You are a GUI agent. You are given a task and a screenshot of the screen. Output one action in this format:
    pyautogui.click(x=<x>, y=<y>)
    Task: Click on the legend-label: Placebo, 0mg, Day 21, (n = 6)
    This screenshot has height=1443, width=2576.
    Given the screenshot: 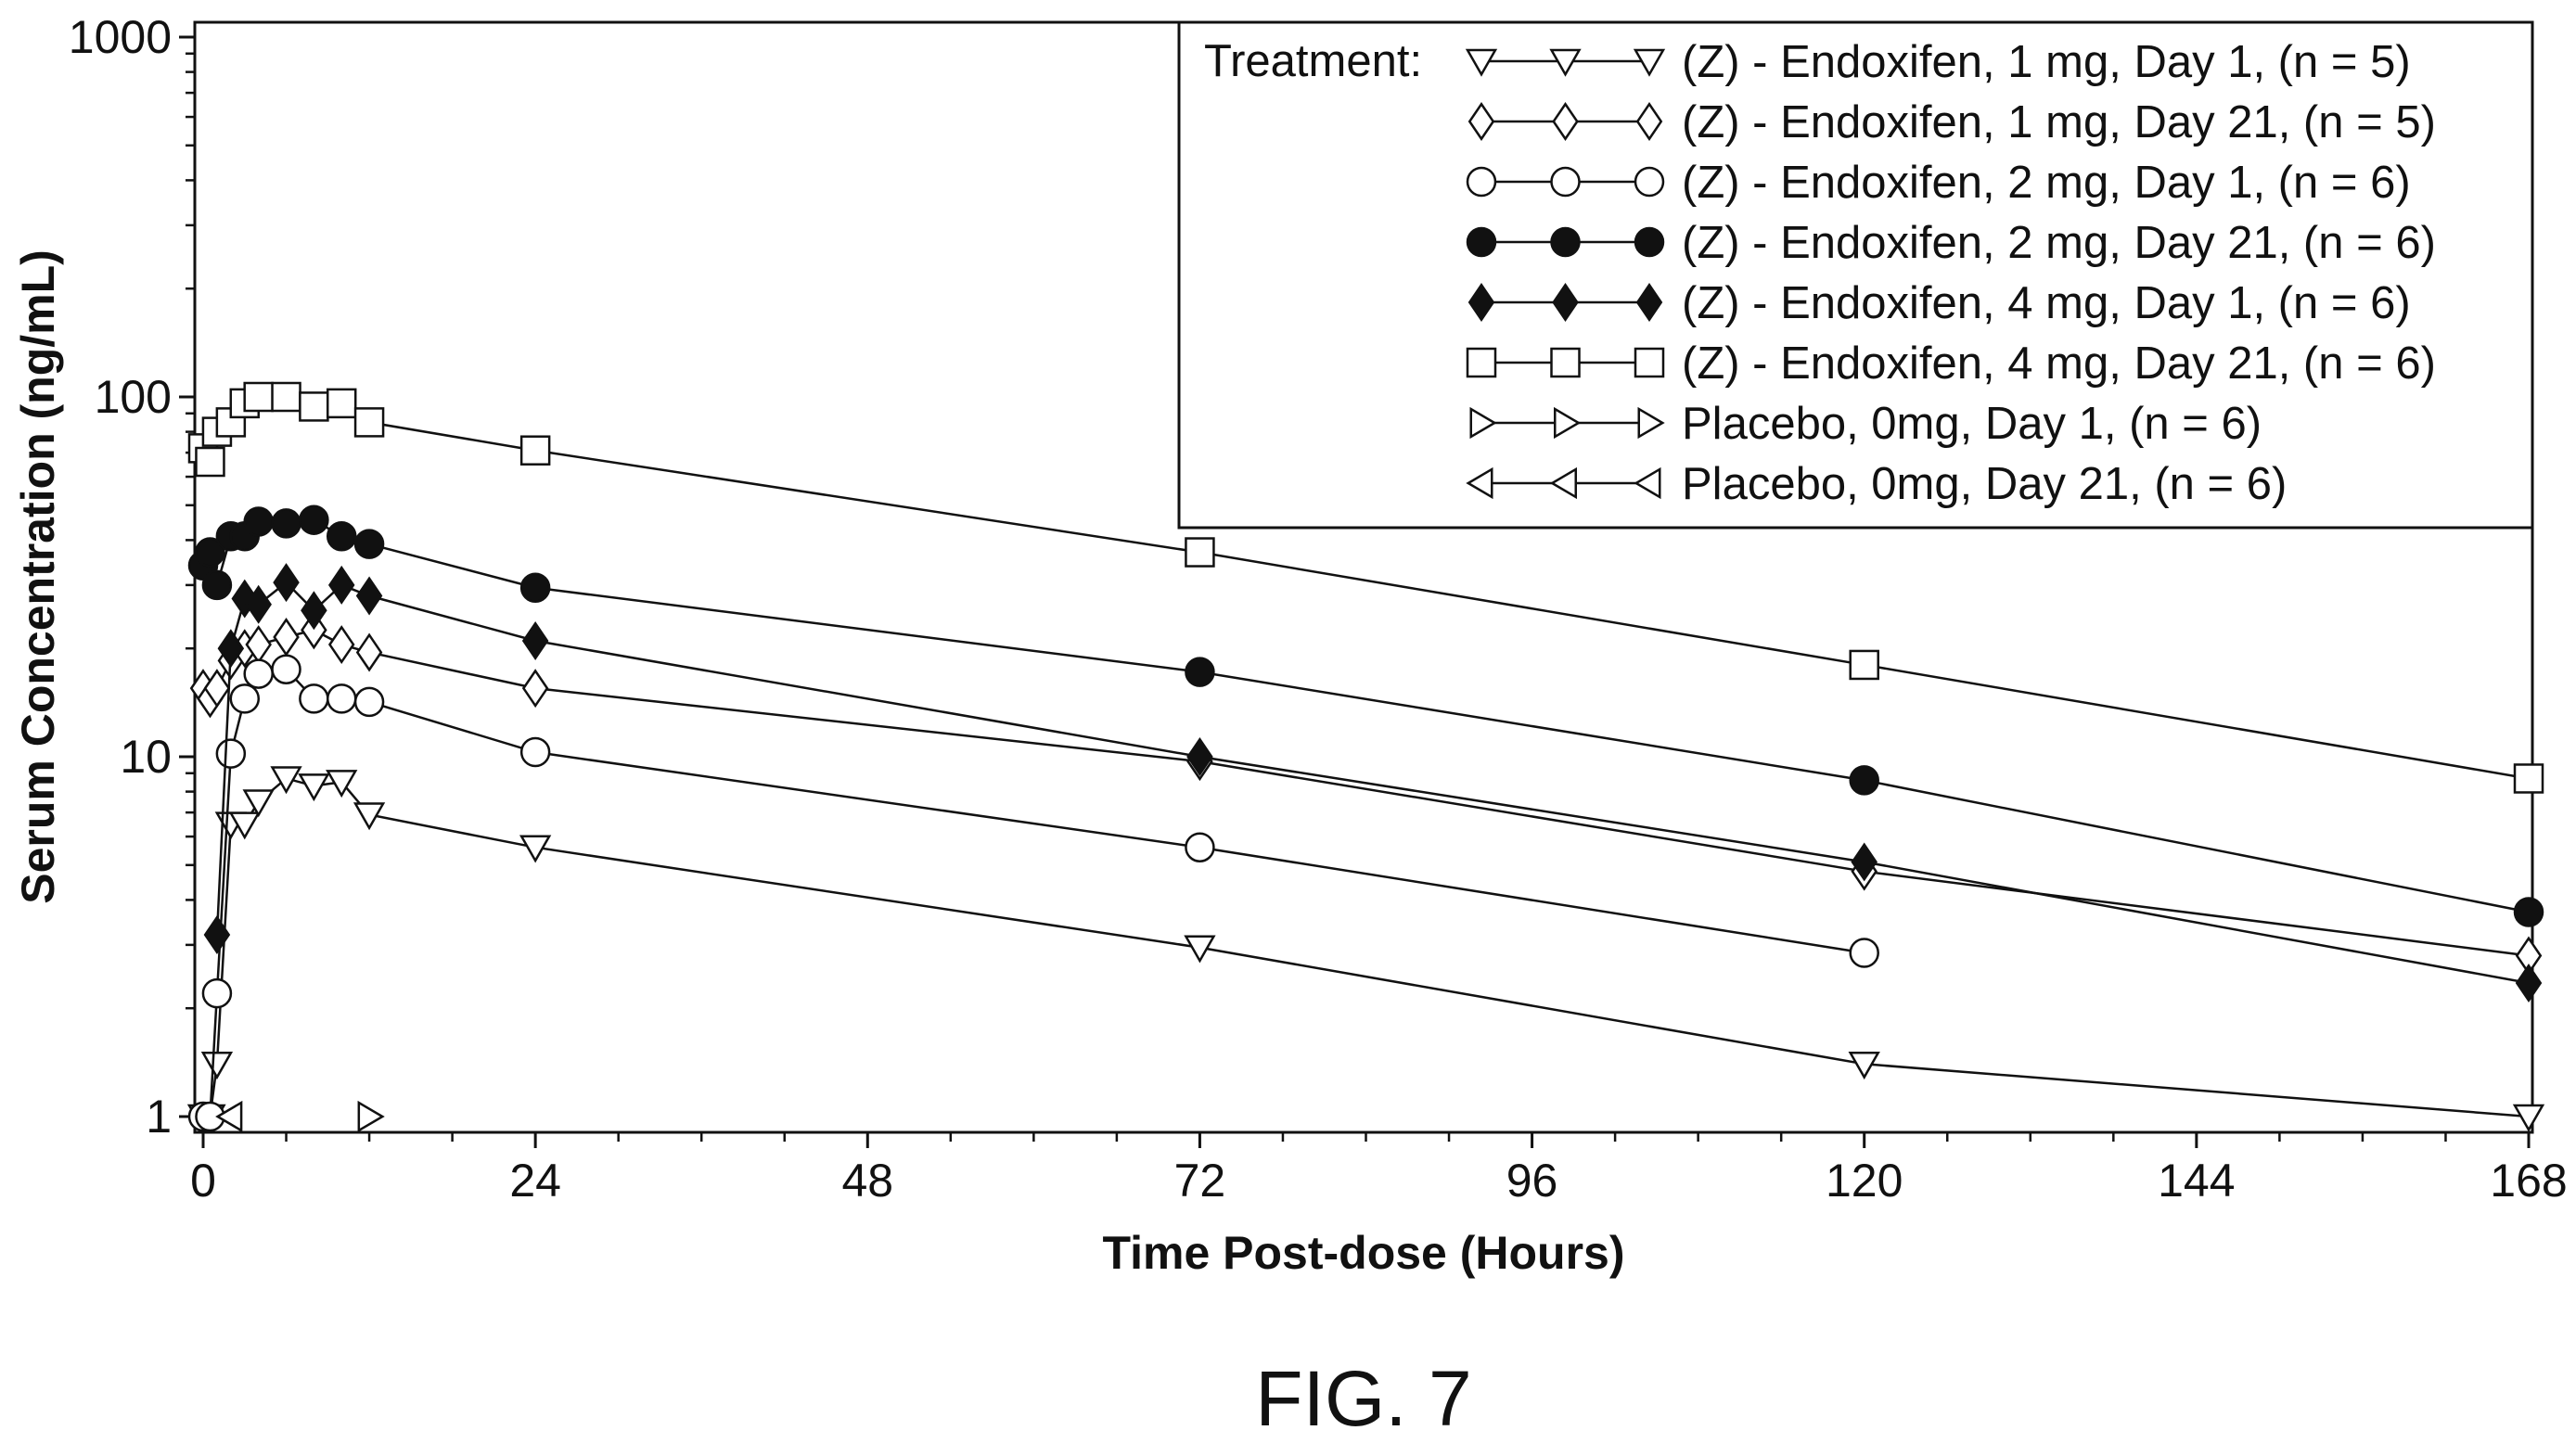 What is the action you would take?
    pyautogui.click(x=1984, y=484)
    